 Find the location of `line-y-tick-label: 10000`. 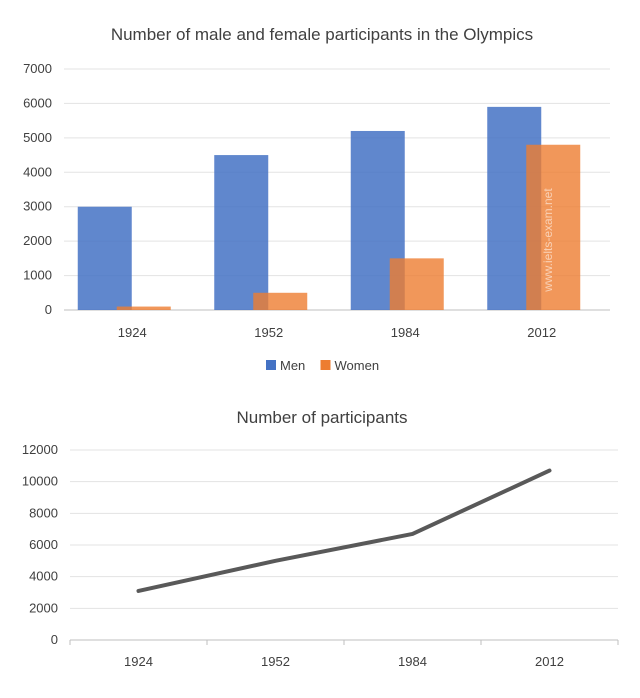

line-y-tick-label: 10000 is located at coordinates (40, 481).